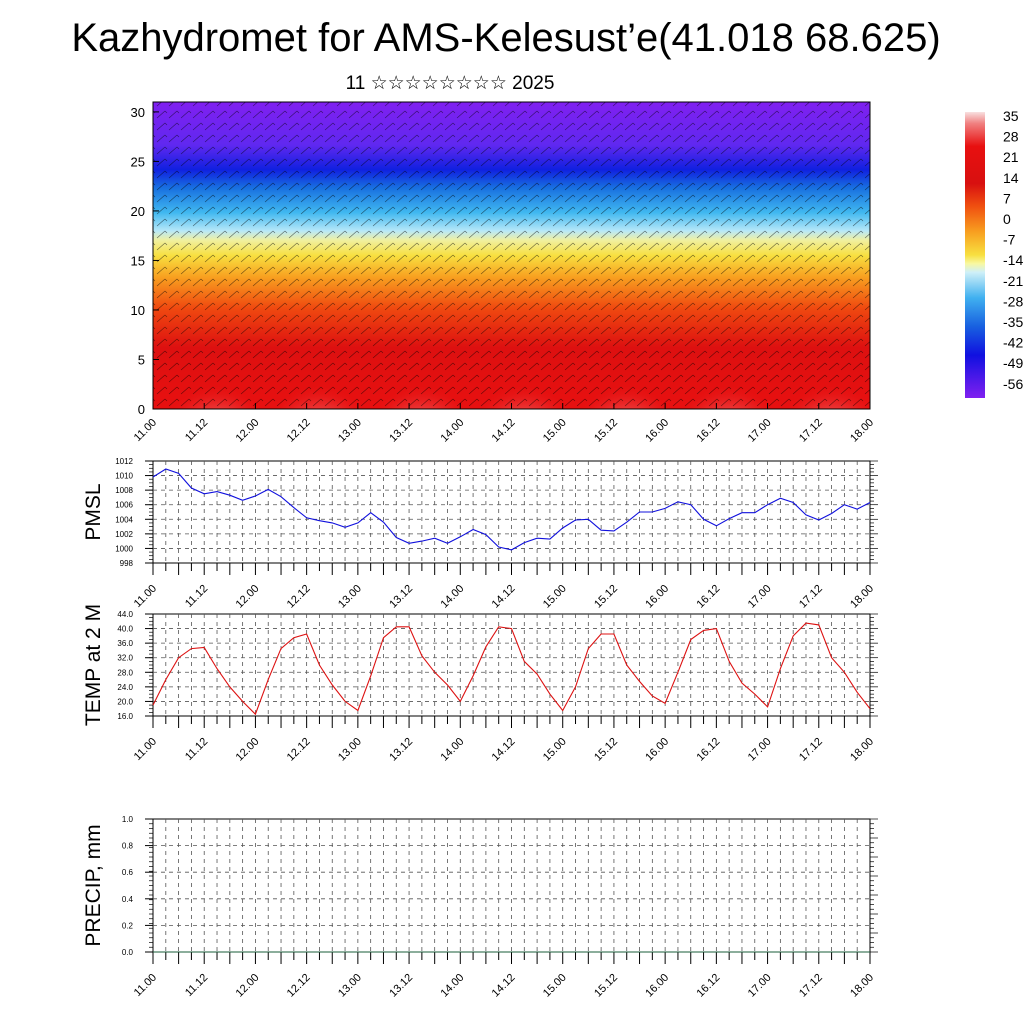  What do you see at coordinates (709, 986) in the screenshot?
I see `precip-x-tick: 16.12` at bounding box center [709, 986].